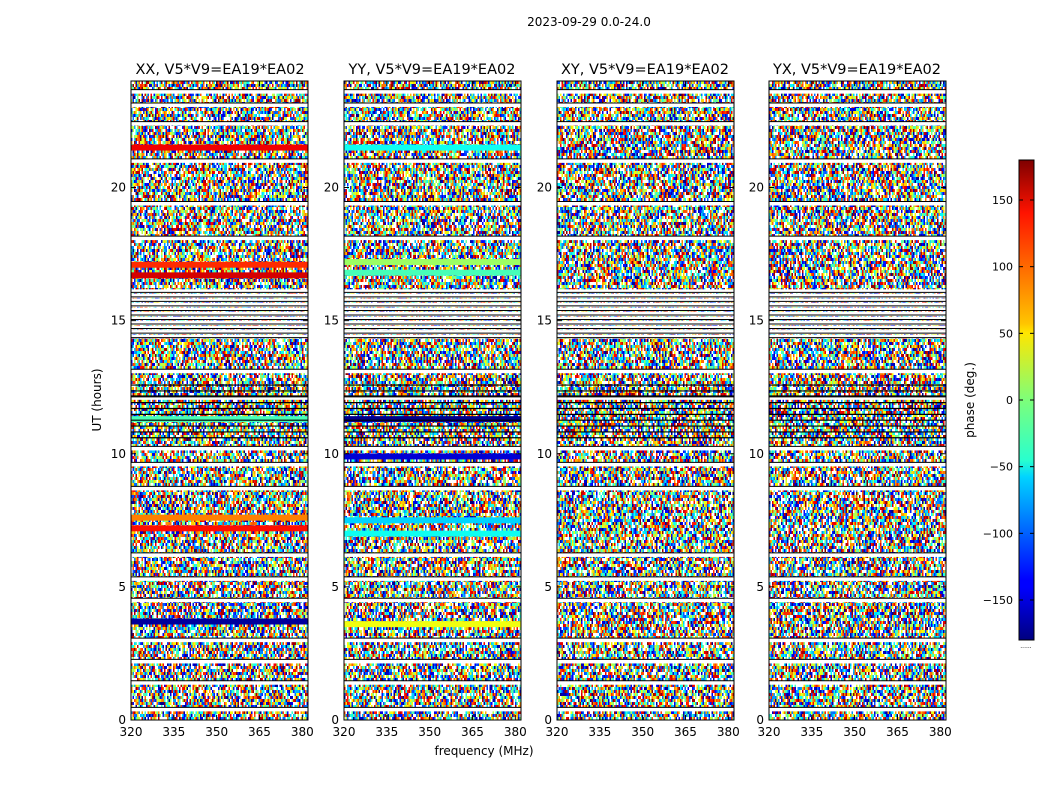  What do you see at coordinates (483, 751) in the screenshot?
I see `x-axis-label: frequency (MHz)` at bounding box center [483, 751].